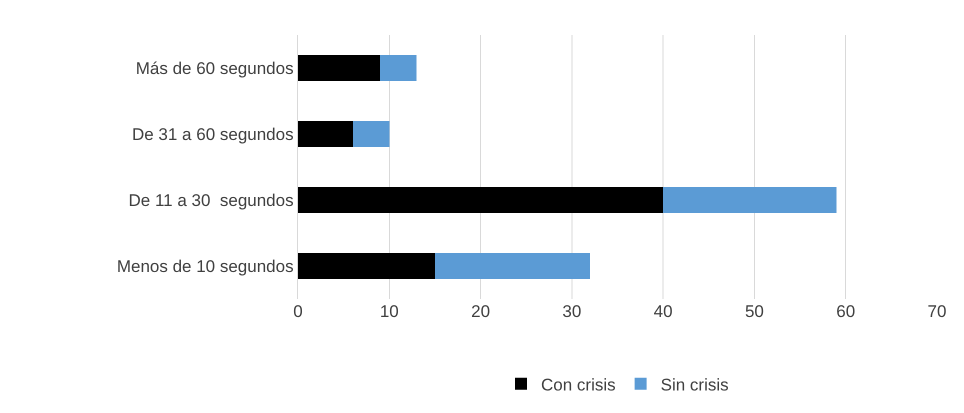  What do you see at coordinates (205, 266) in the screenshot?
I see `y-tick-label: Menos de 10 segundos` at bounding box center [205, 266].